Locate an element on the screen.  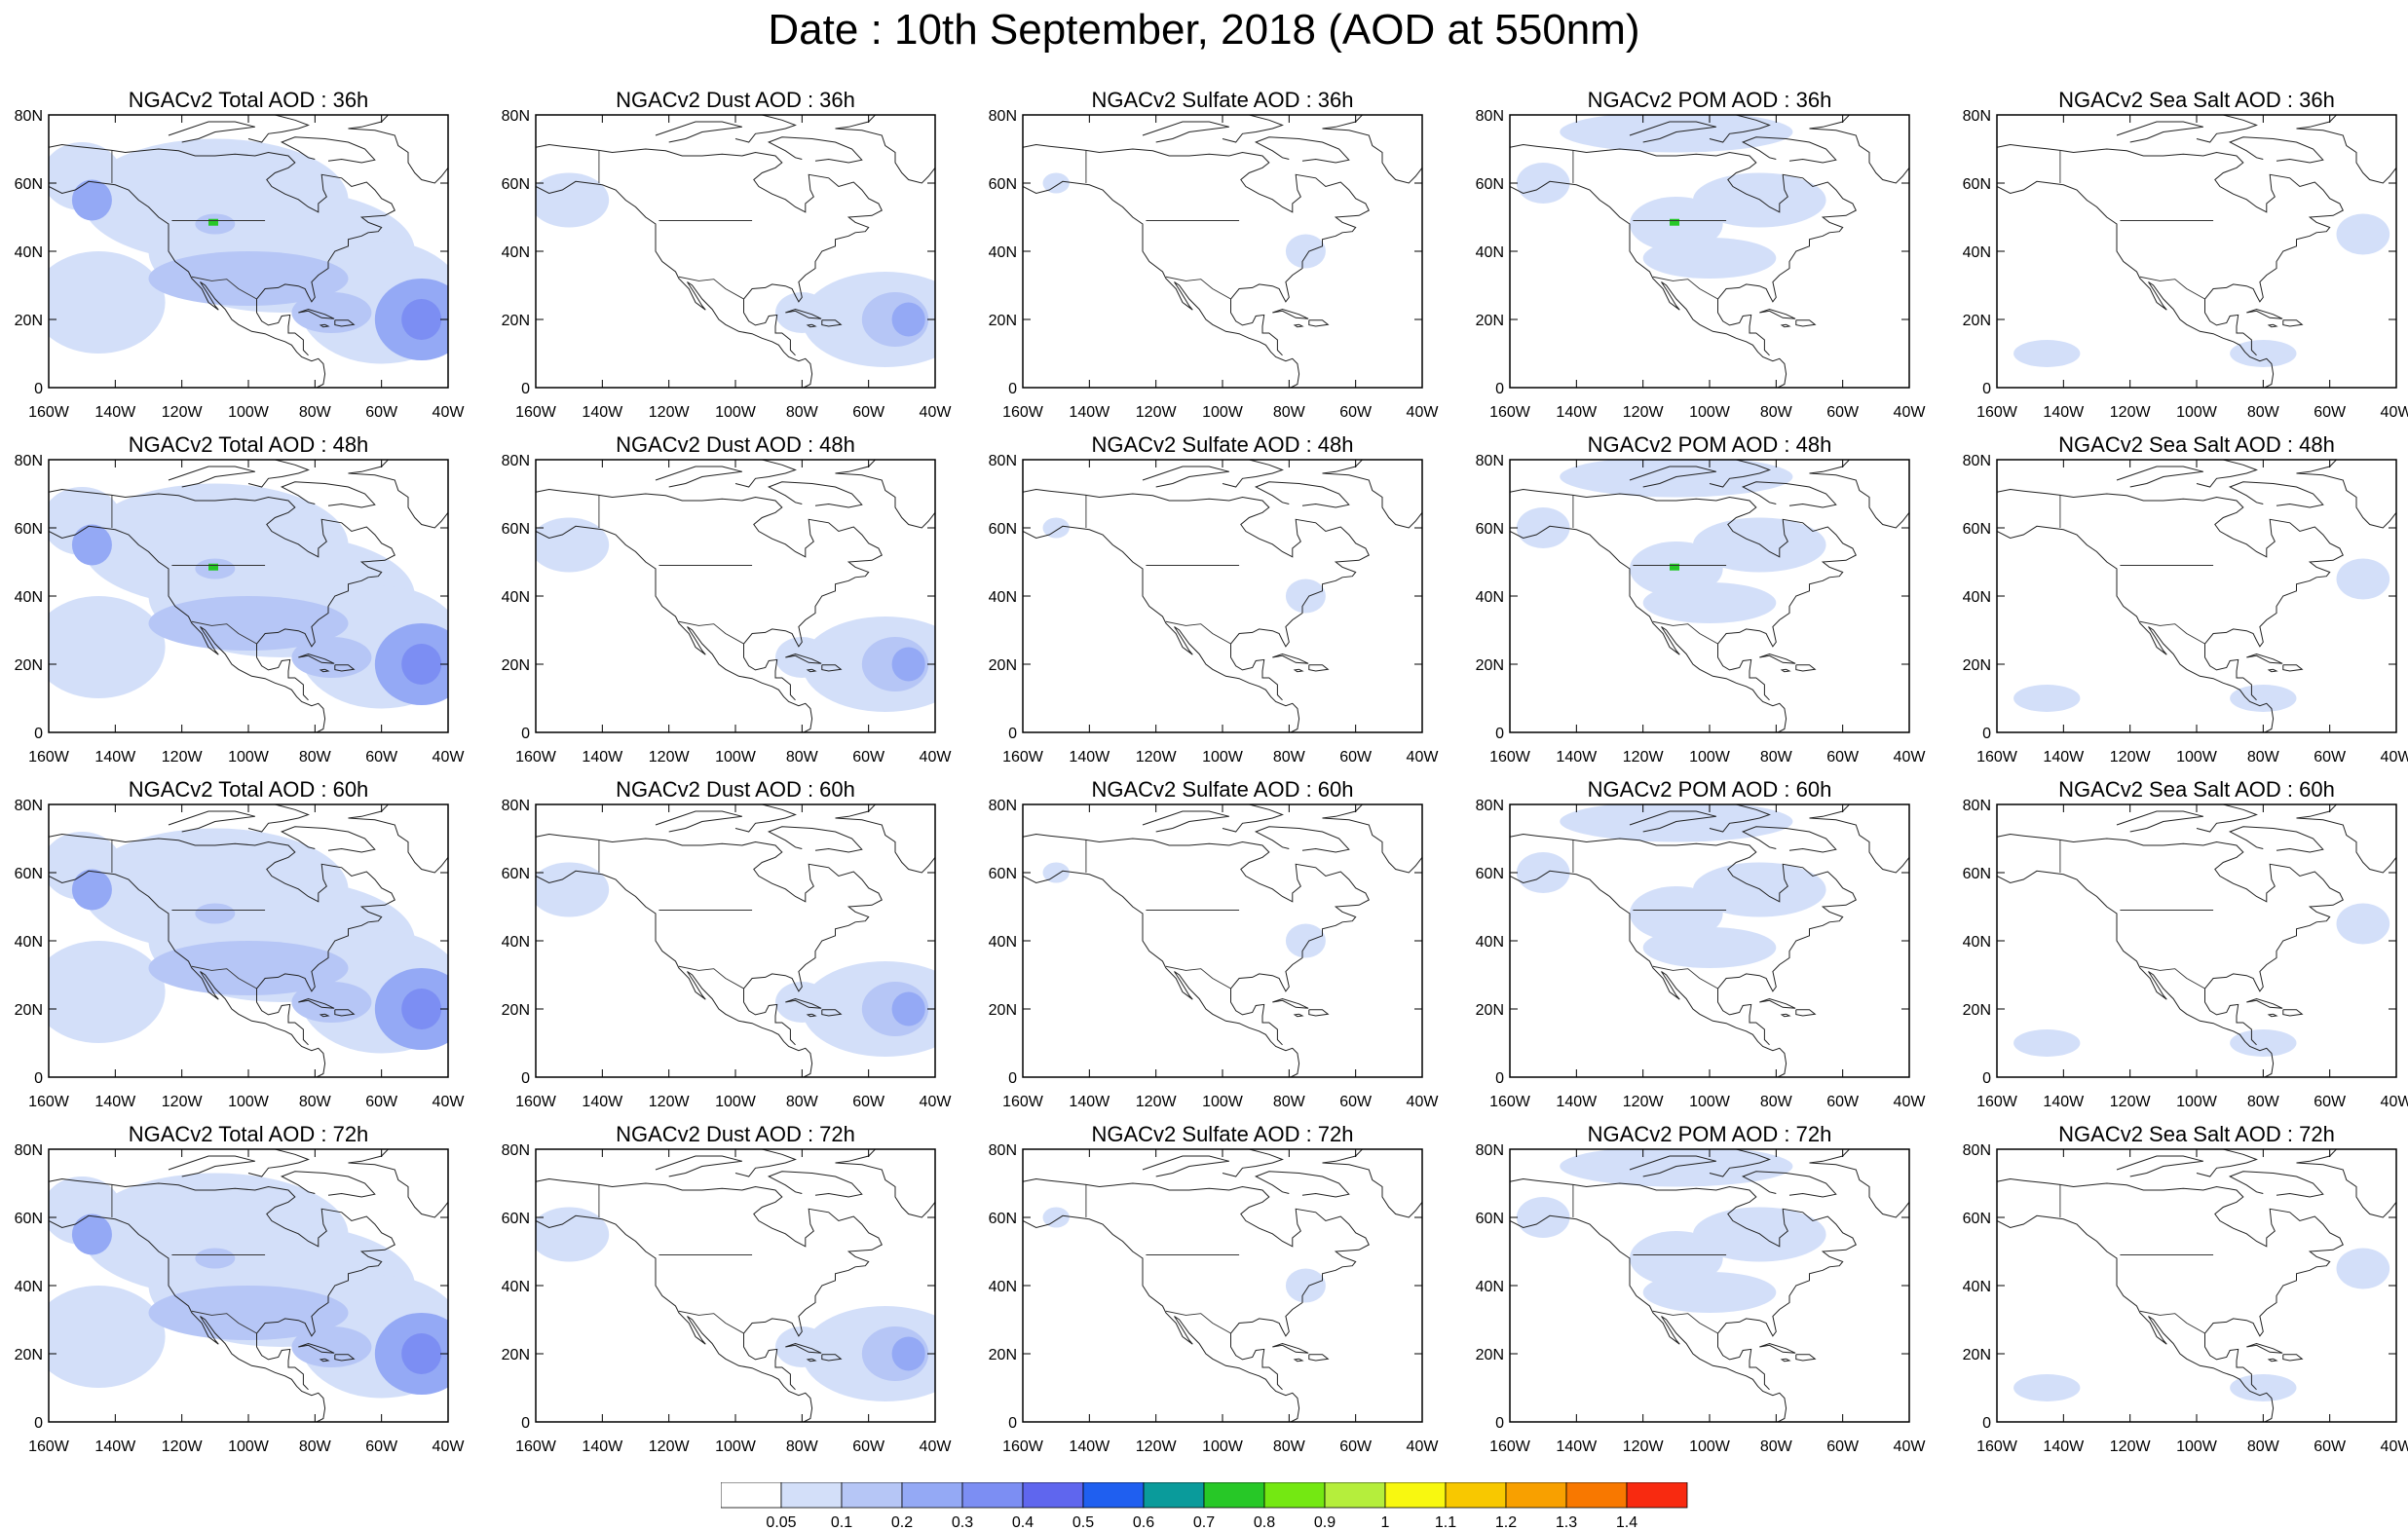
aod-map-pom-36h: 160W 140W 120W 100W 80W 60W 40W 80N 60N 40N 20N 0 is located at coordinates (1701, 264).